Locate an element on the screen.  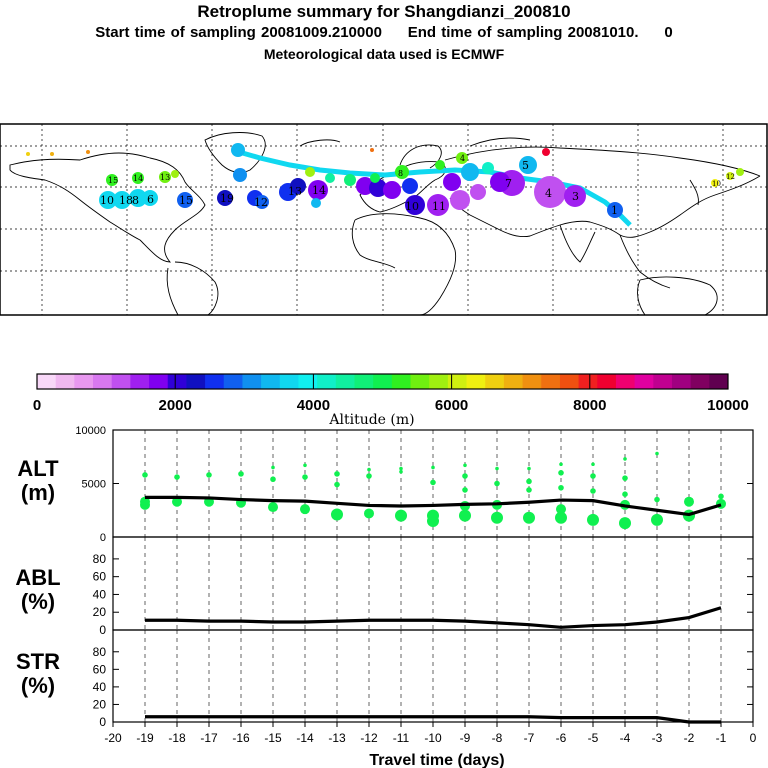
svg-text: 14 is located at coordinates (138, 178).